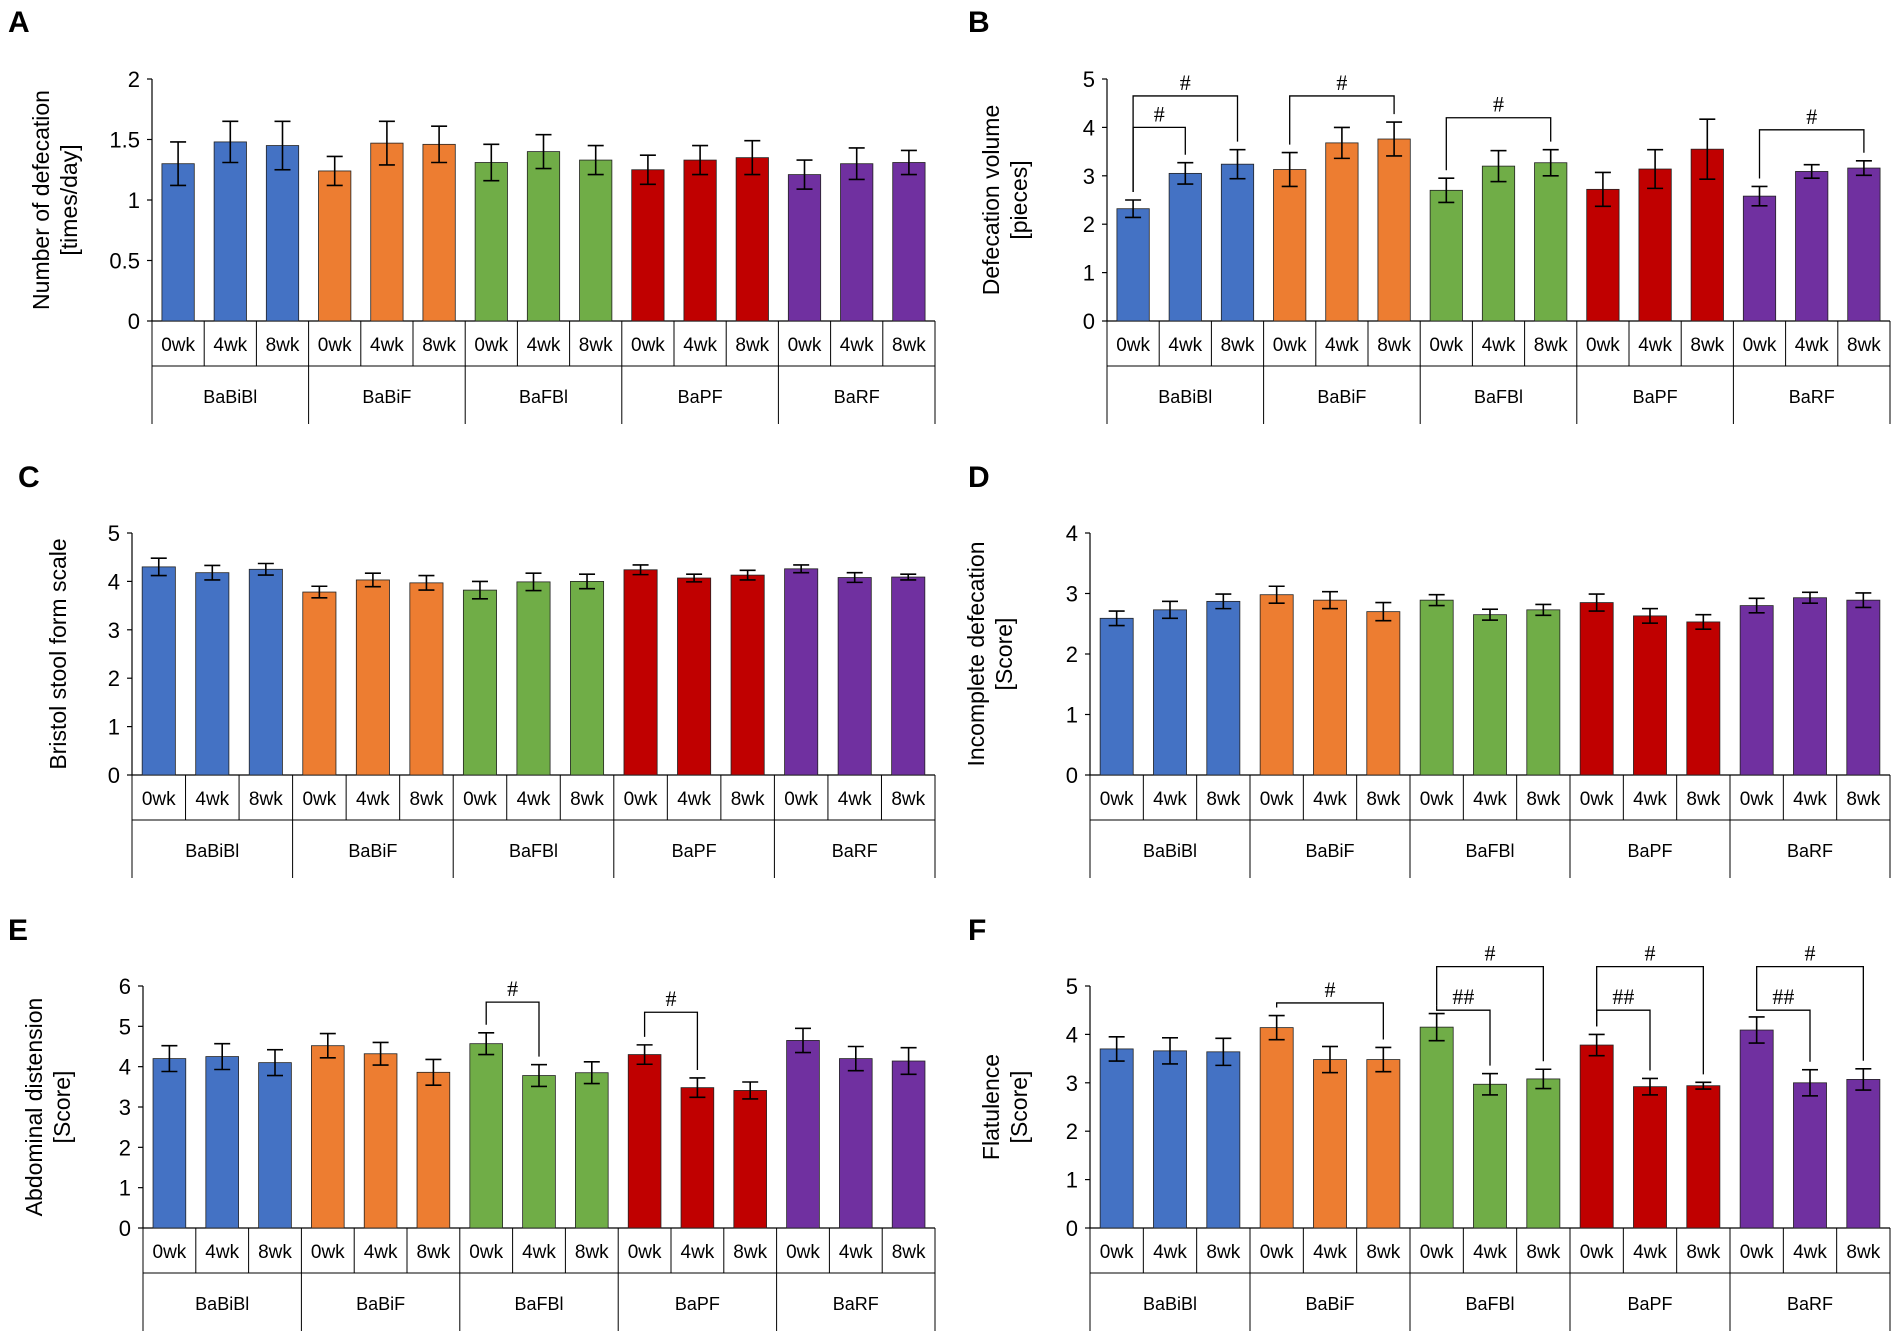 The image size is (1902, 1334). Describe the element at coordinates (55, 200) in the screenshot. I see `y-axis-label: Number of defecation [times/day]` at that location.